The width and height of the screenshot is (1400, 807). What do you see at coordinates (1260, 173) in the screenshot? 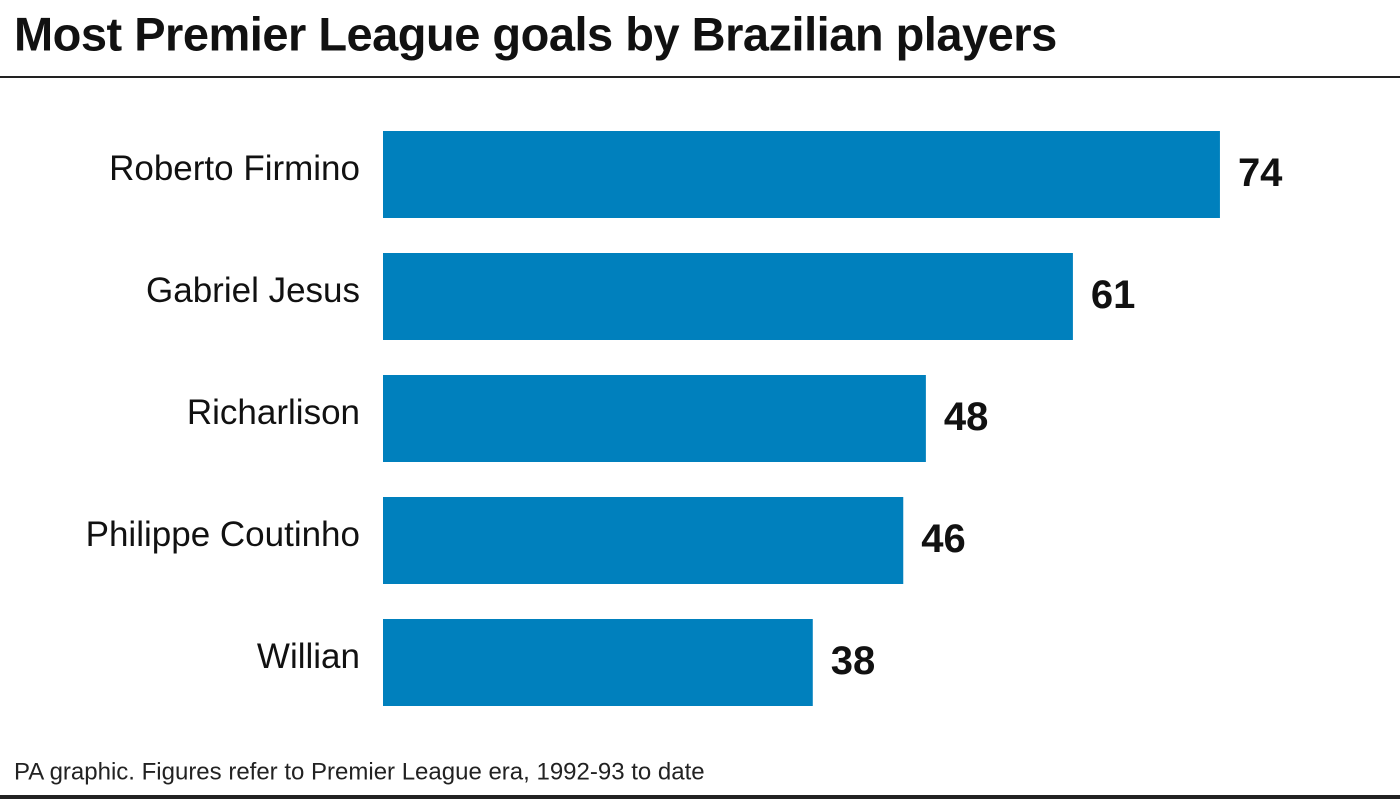
I see `value-label: 74` at bounding box center [1260, 173].